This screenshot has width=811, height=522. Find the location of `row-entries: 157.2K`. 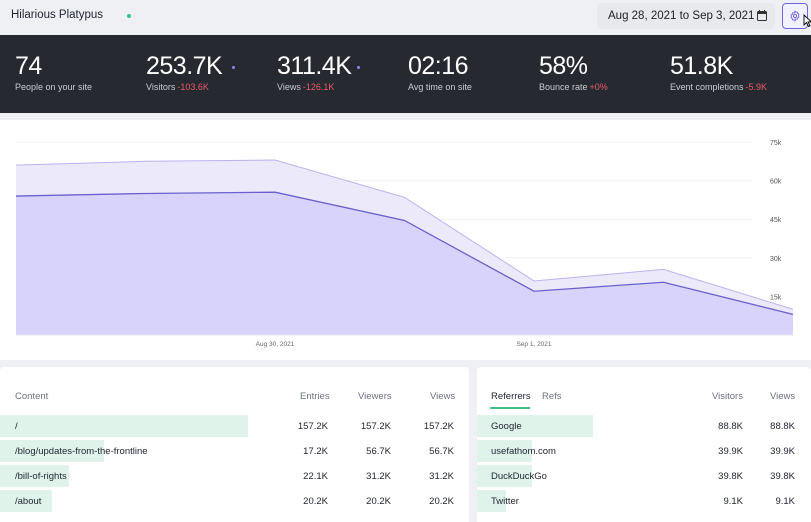

row-entries: 157.2K is located at coordinates (312, 426).